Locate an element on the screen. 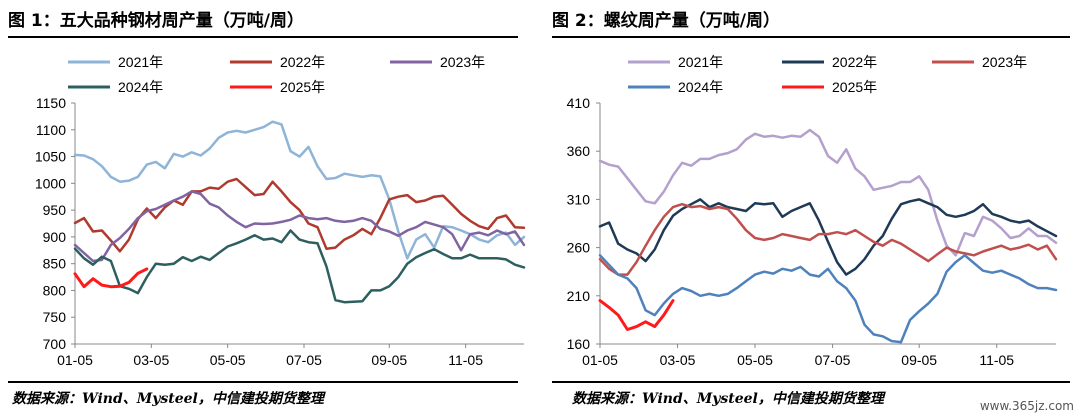  chart-2-title: 图 2：螺纹周产量（万吨/周） is located at coordinates (666, 21).